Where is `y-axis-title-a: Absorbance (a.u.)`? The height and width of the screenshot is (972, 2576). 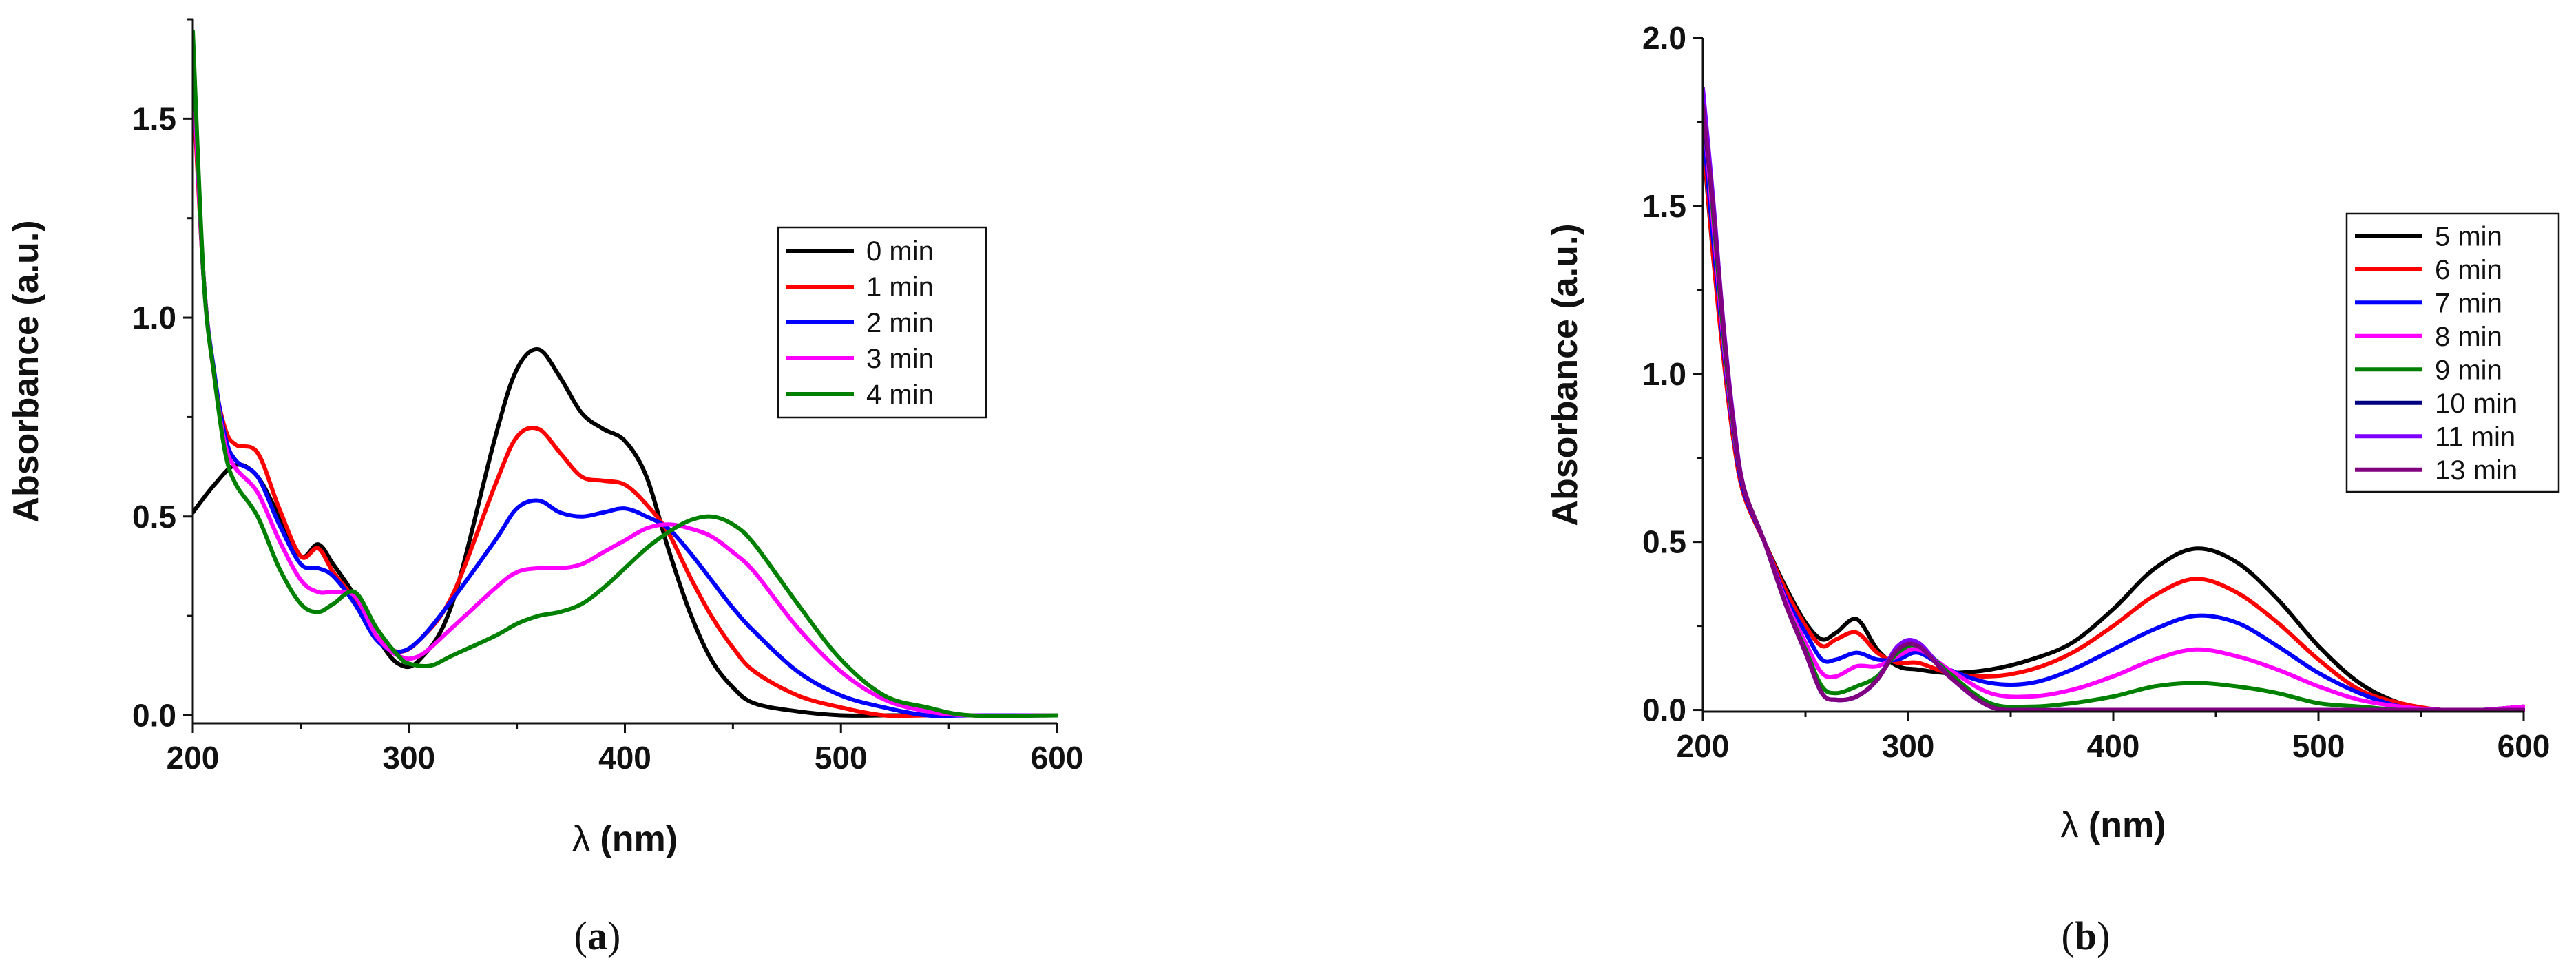
y-axis-title-a: Absorbance (a.u.) is located at coordinates (26, 371).